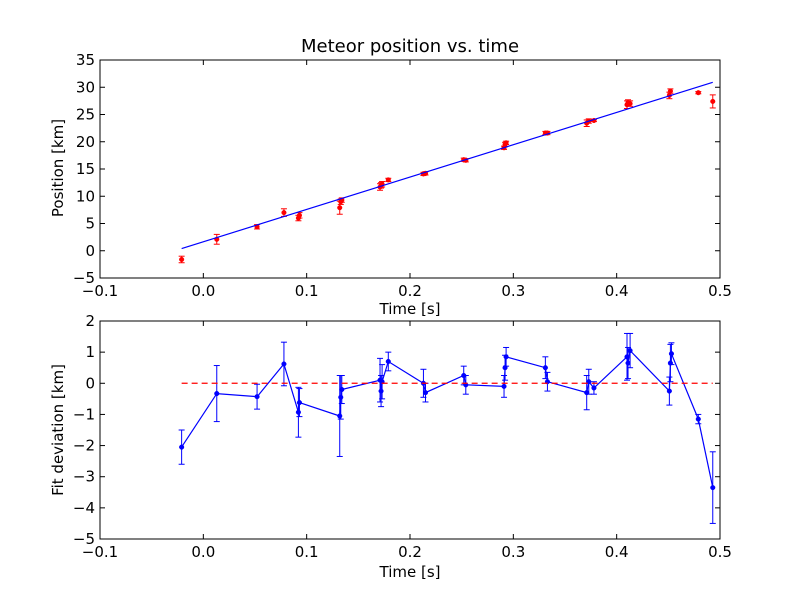  What do you see at coordinates (617, 552) in the screenshot?
I see `deviation-x-tick-label: 0.4` at bounding box center [617, 552].